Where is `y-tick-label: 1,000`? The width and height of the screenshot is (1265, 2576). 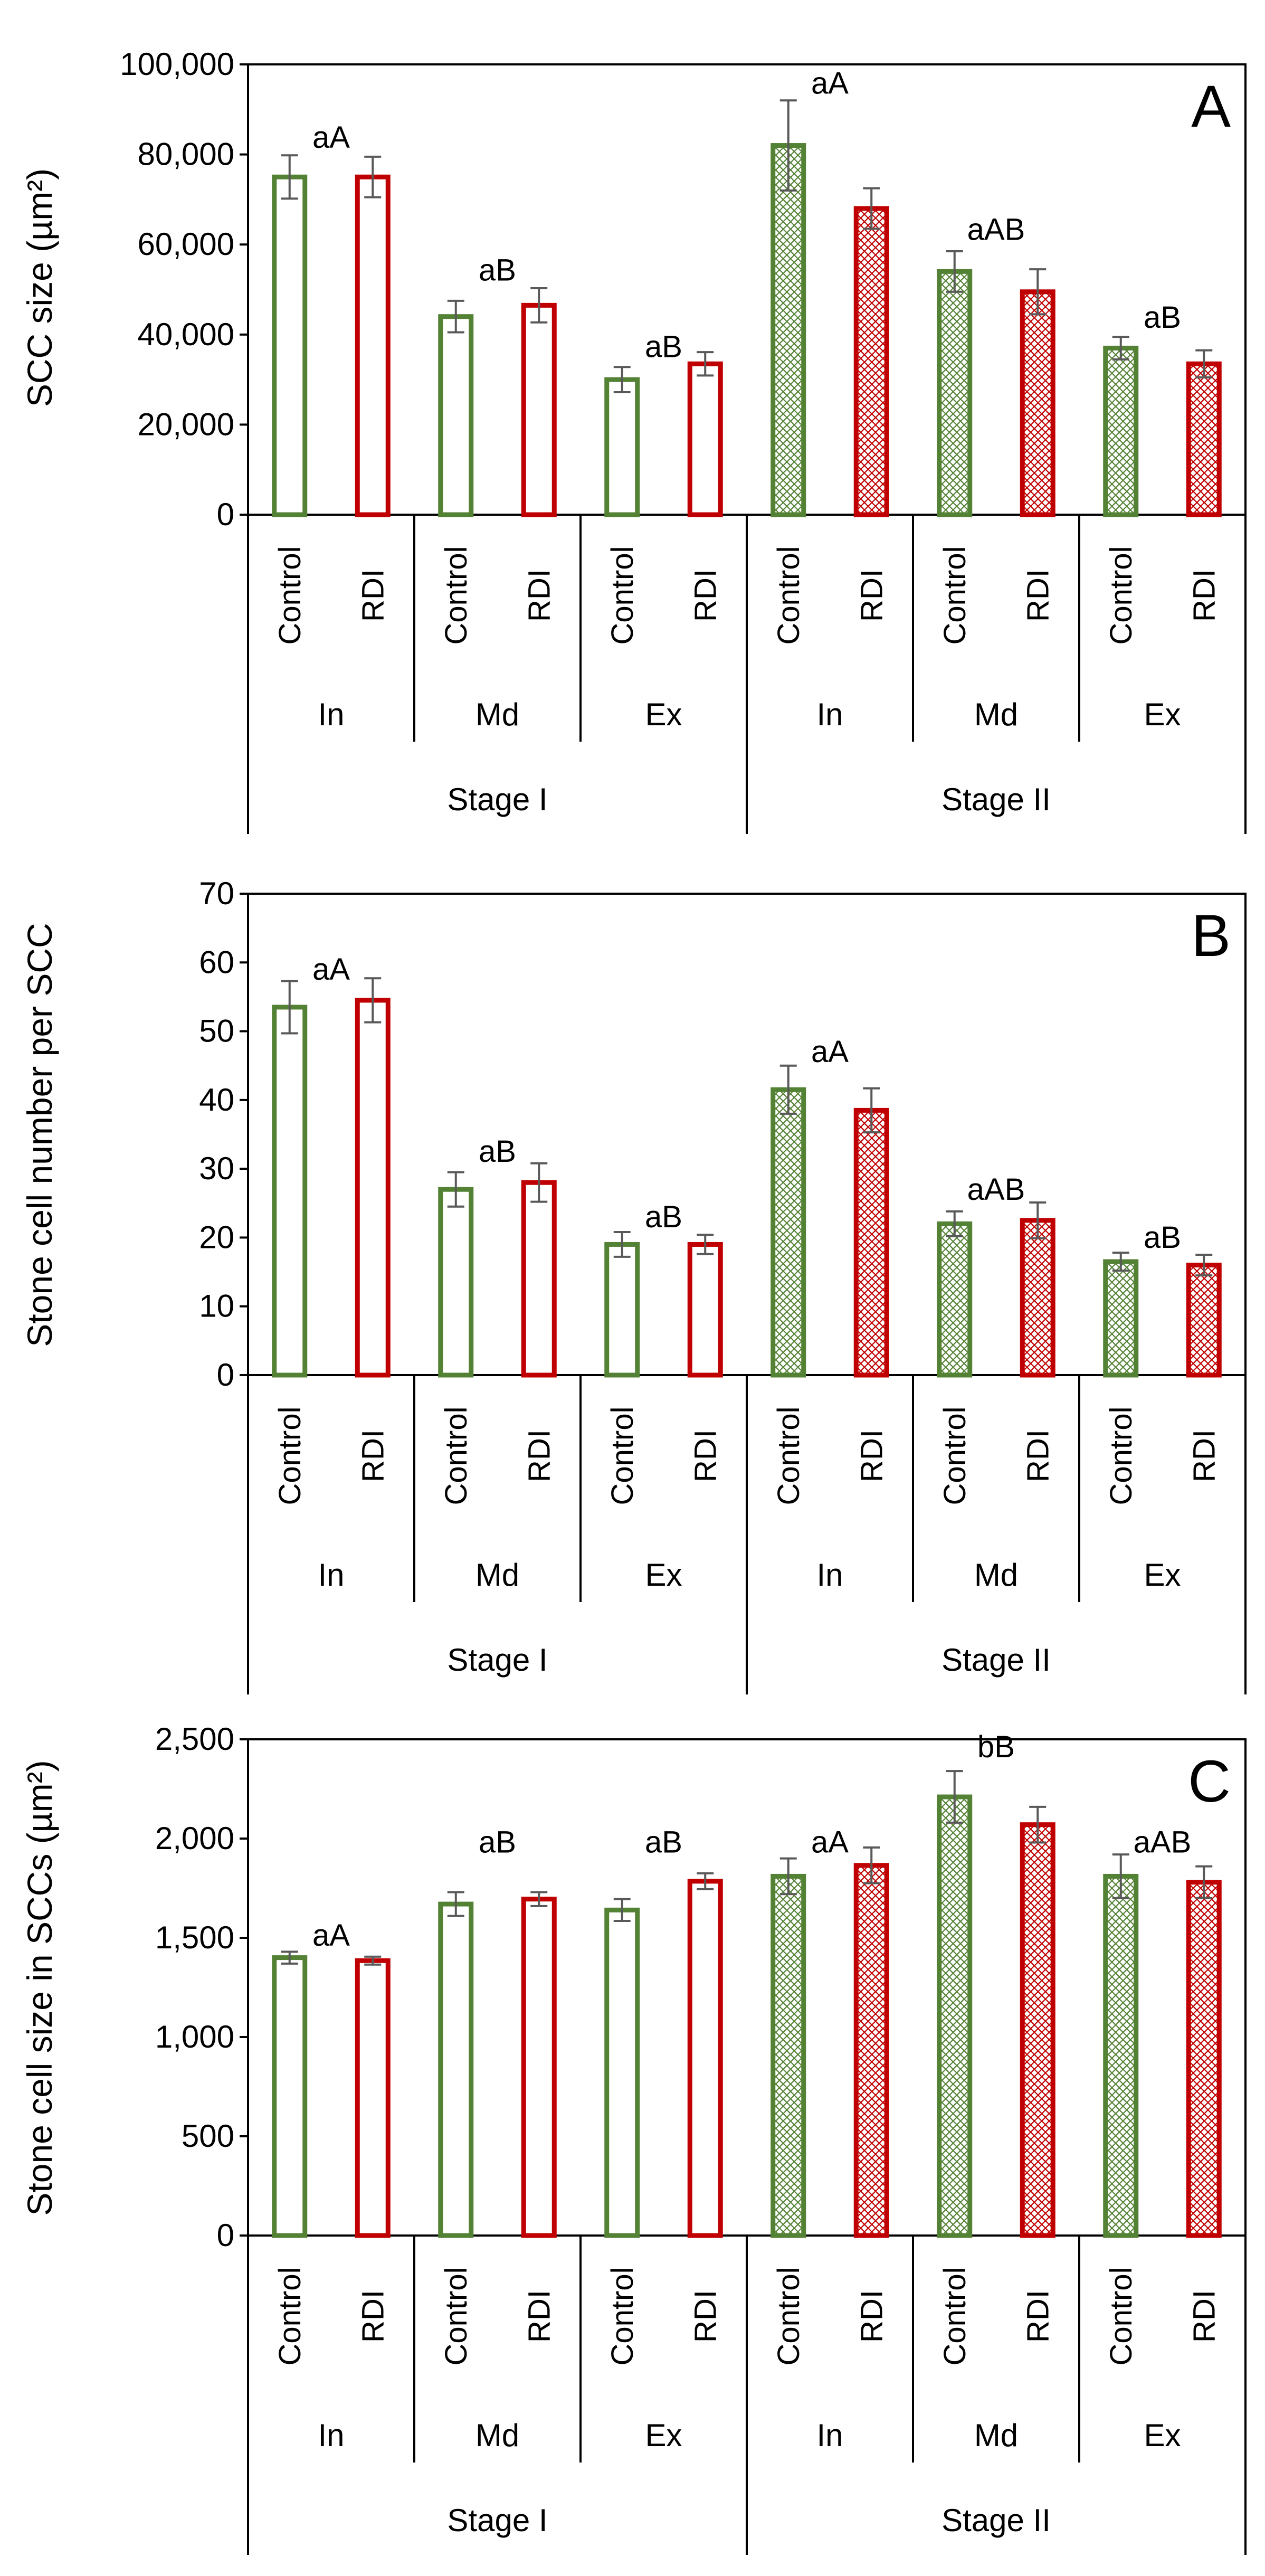
y-tick-label: 1,000 is located at coordinates (194, 2036).